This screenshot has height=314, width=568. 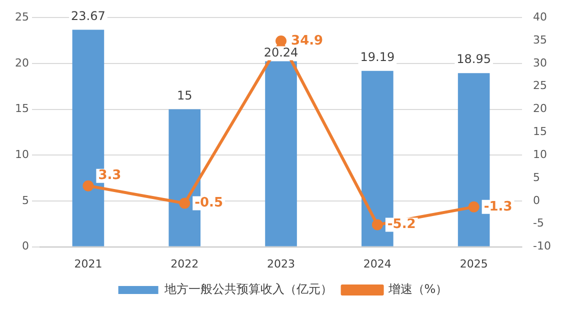 What do you see at coordinates (25, 200) in the screenshot?
I see `y-tick-label: 5` at bounding box center [25, 200].